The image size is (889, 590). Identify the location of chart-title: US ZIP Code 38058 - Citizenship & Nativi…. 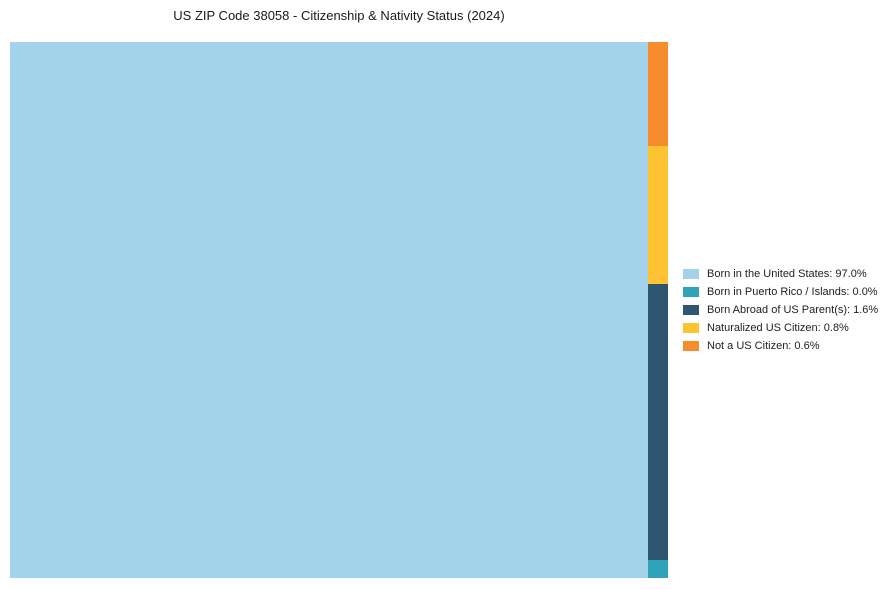
(339, 15).